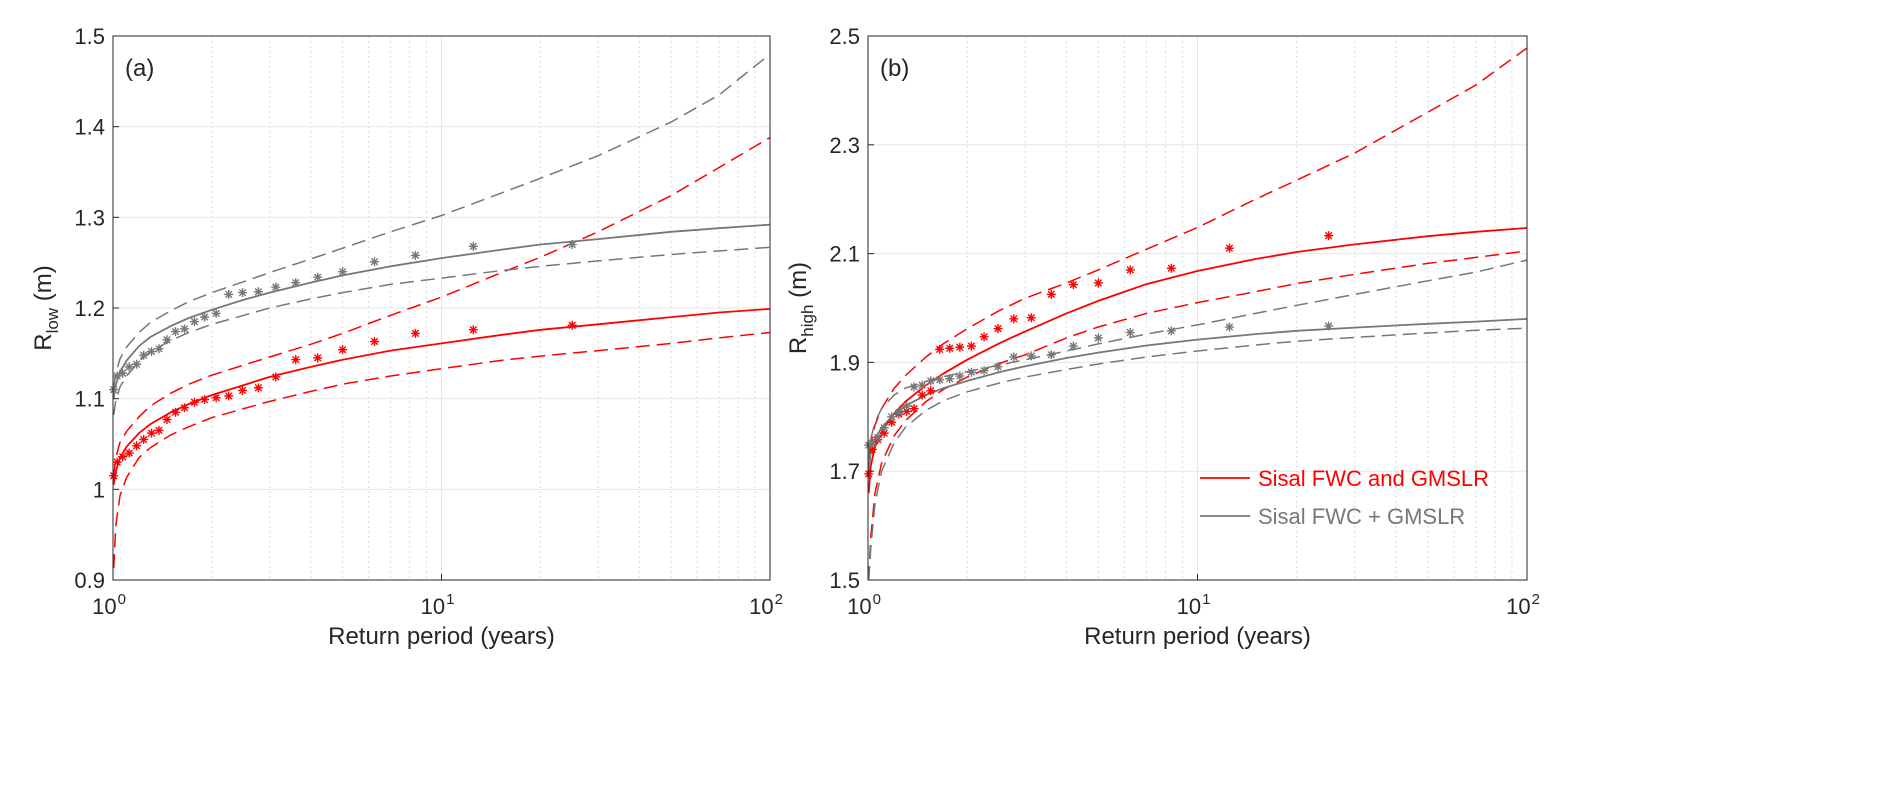 Image resolution: width=1884 pixels, height=798 pixels. What do you see at coordinates (844, 362) in the screenshot?
I see `y-tick-label: 1.9` at bounding box center [844, 362].